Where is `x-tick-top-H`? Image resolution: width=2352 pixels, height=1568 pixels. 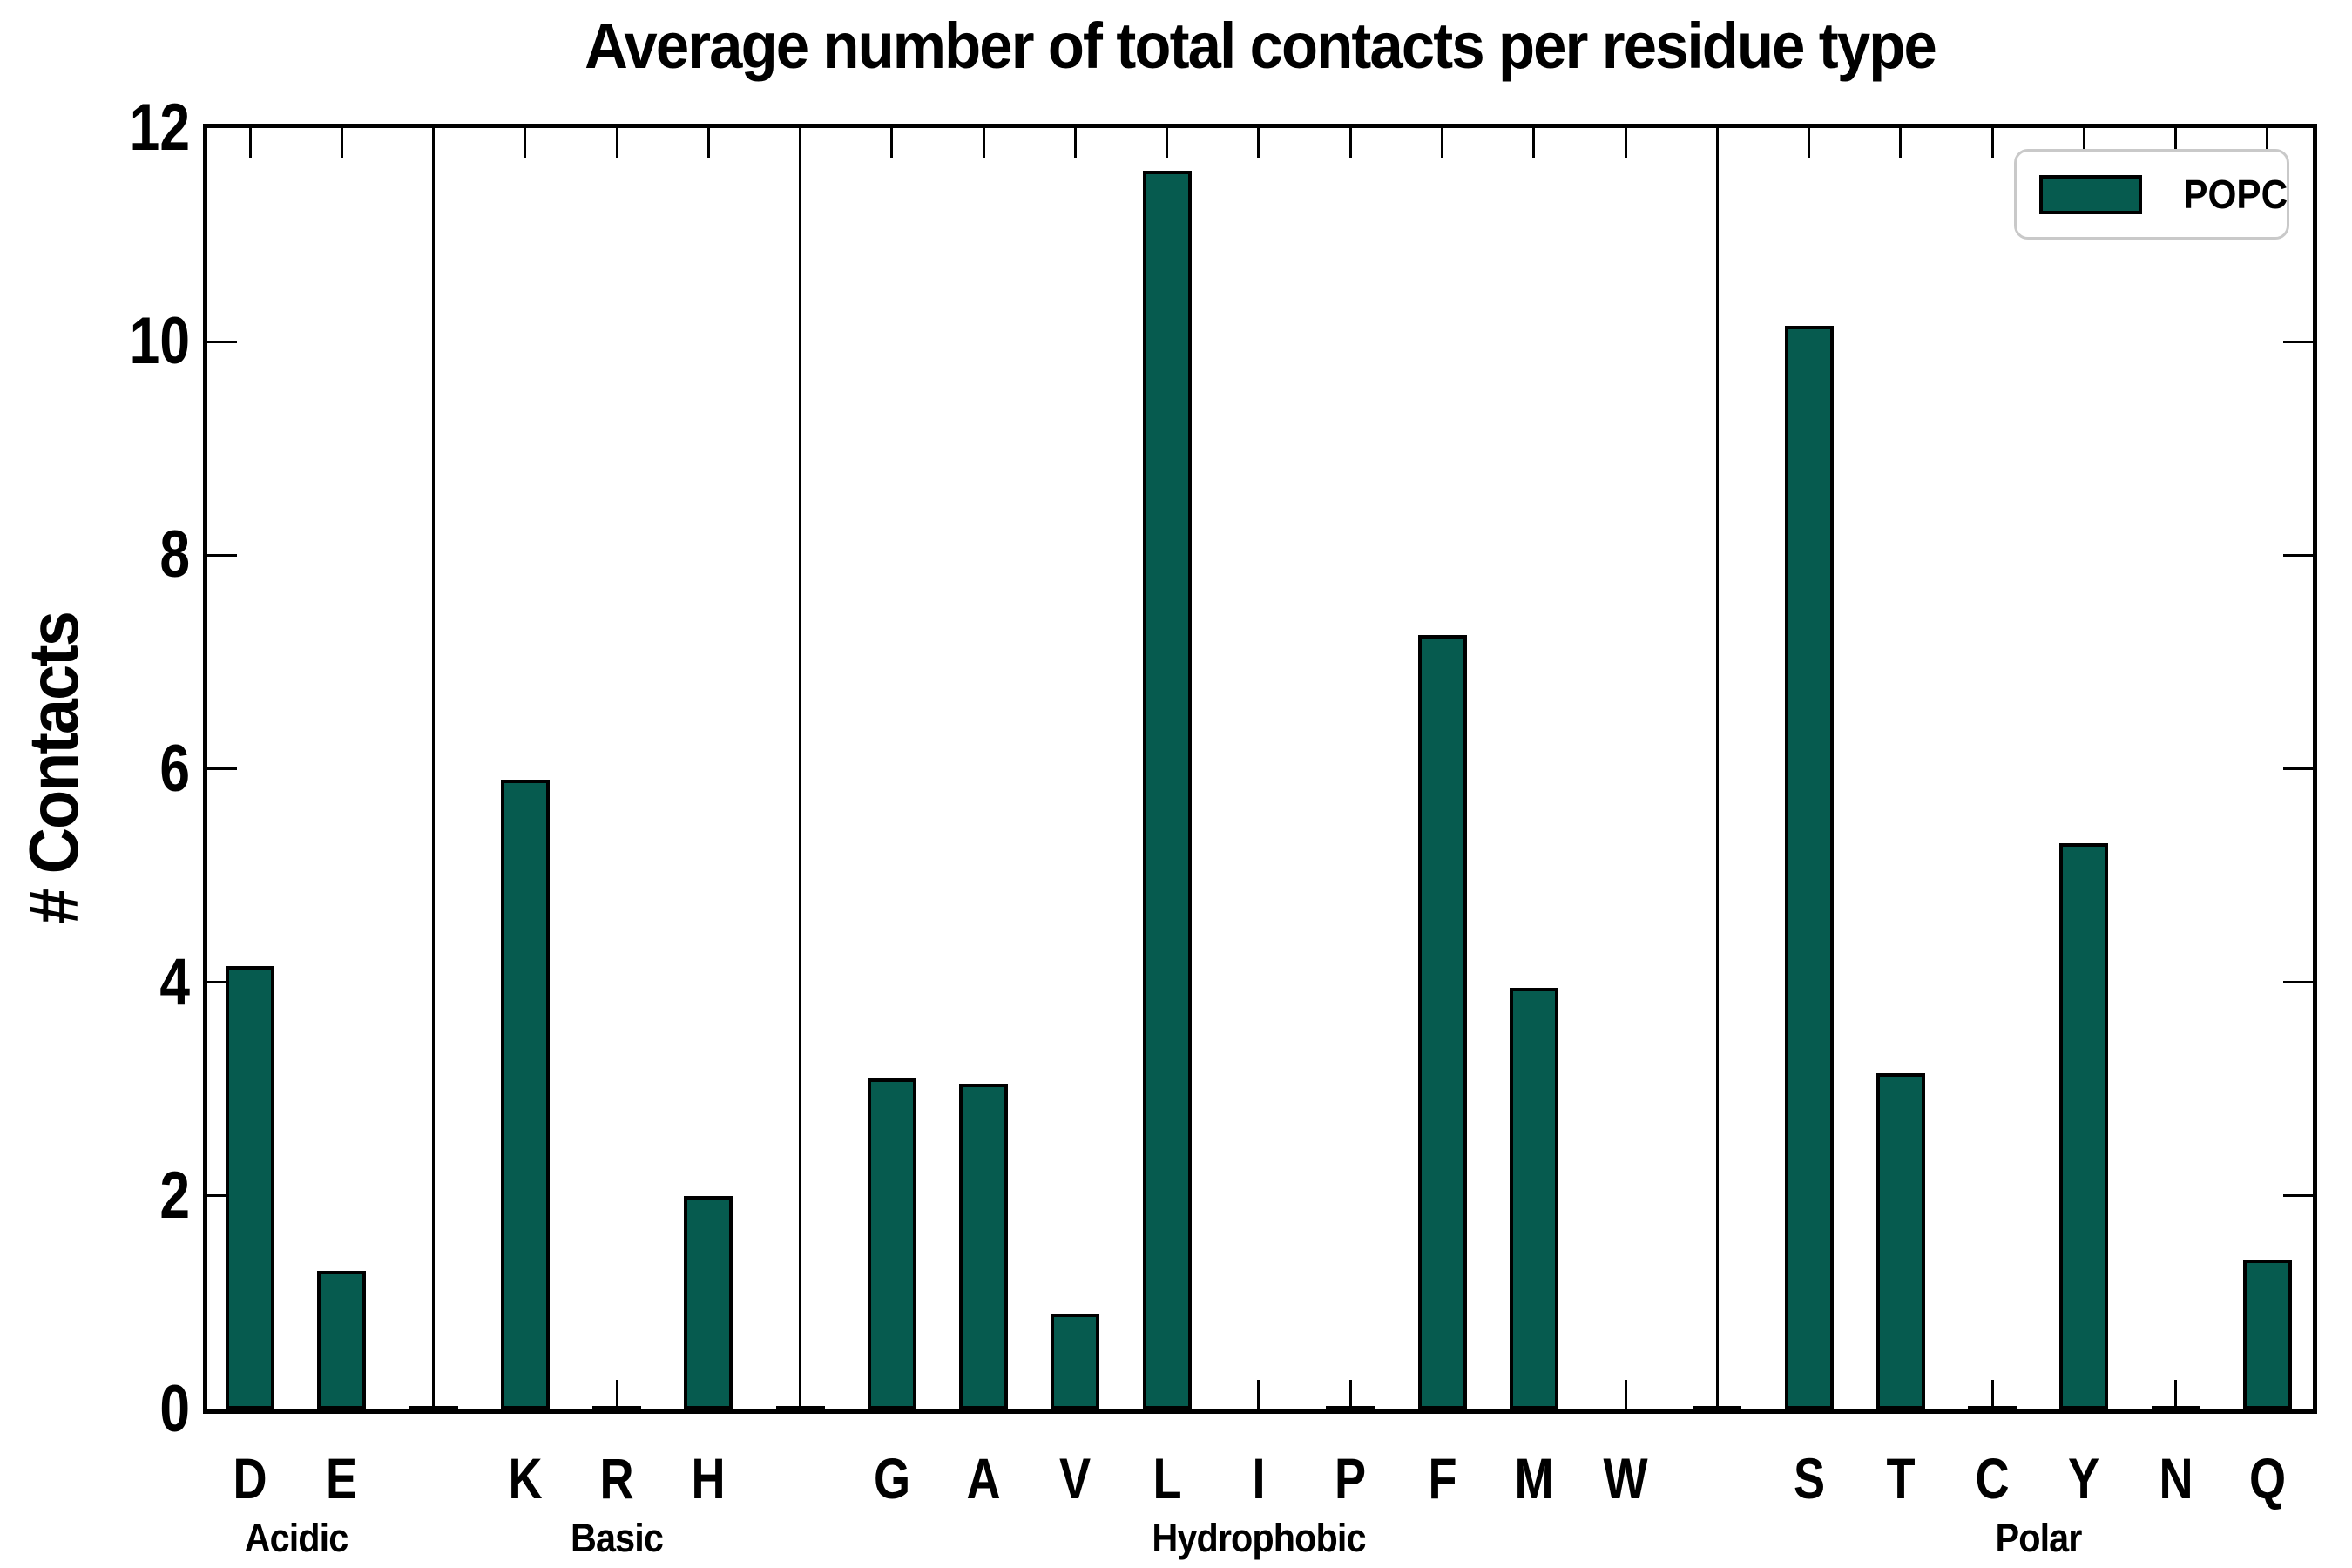
x-tick-top-H is located at coordinates (708, 143).